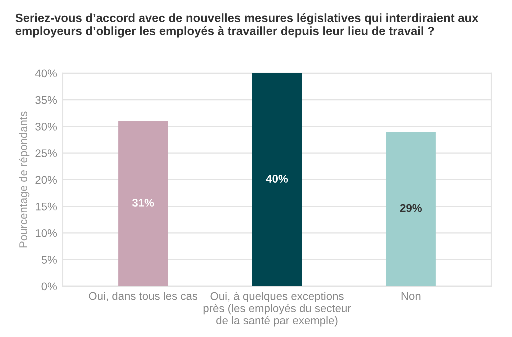 This screenshot has height=337, width=512. Describe the element at coordinates (247, 25) in the screenshot. I see `chart-title: Seriez-vous d’accord avec de nouvelles mesures législatives qui interdiraient aux employeurs d’obliger les employés à travailler depuis leur lieu de travail ?` at that location.